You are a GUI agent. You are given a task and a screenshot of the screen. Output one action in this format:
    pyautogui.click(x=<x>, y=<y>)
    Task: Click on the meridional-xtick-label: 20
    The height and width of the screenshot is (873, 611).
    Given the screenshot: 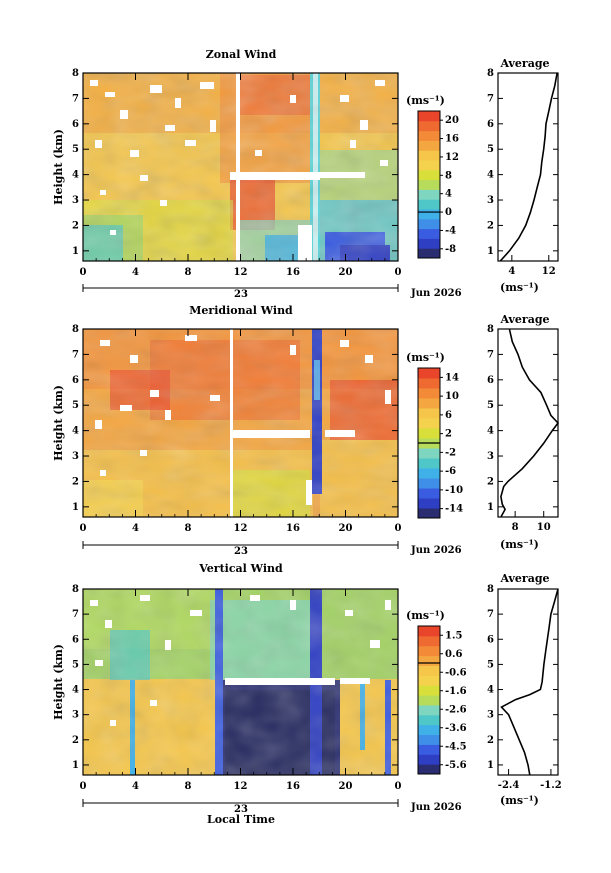 What is the action you would take?
    pyautogui.click(x=346, y=528)
    